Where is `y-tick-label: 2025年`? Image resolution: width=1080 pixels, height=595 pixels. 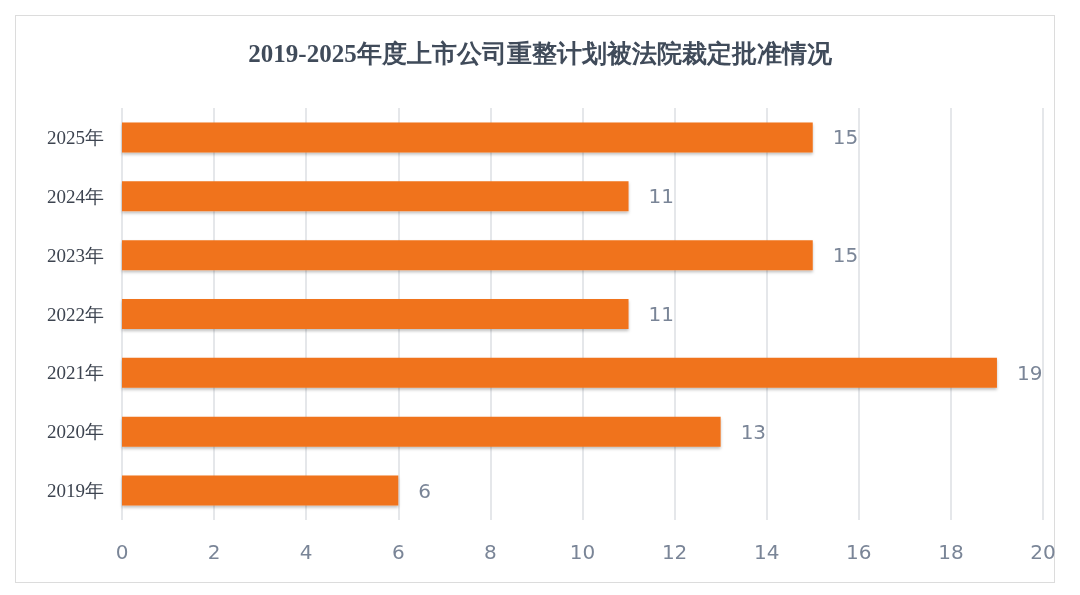
y-tick-label: 2025年 is located at coordinates (75, 137).